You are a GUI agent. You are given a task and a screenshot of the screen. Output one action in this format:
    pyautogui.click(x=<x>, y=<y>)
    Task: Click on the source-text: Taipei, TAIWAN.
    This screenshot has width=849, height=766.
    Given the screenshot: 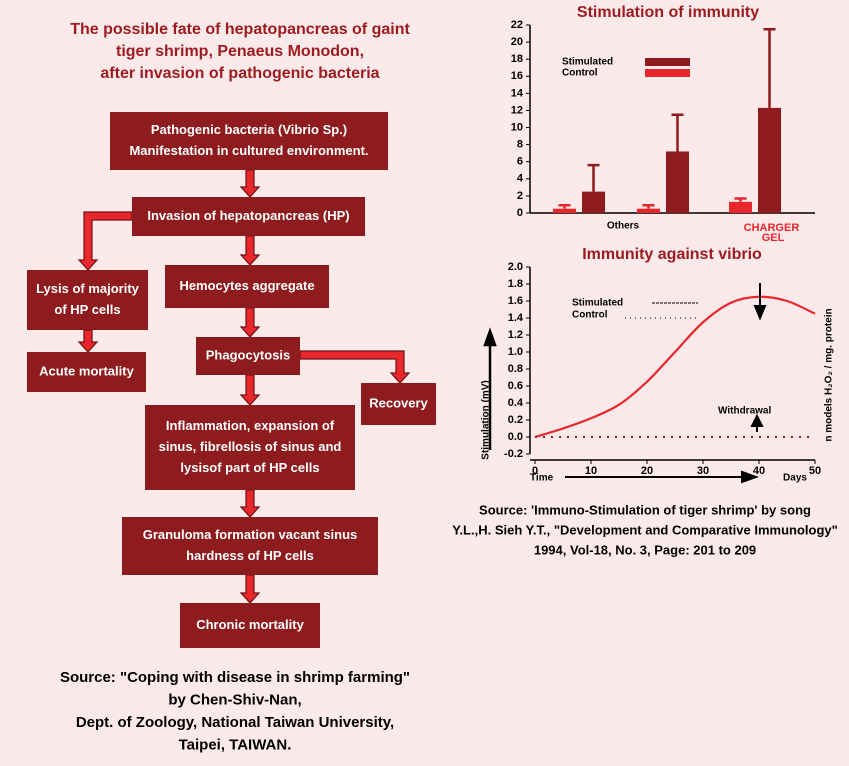 What is the action you would take?
    pyautogui.click(x=235, y=744)
    